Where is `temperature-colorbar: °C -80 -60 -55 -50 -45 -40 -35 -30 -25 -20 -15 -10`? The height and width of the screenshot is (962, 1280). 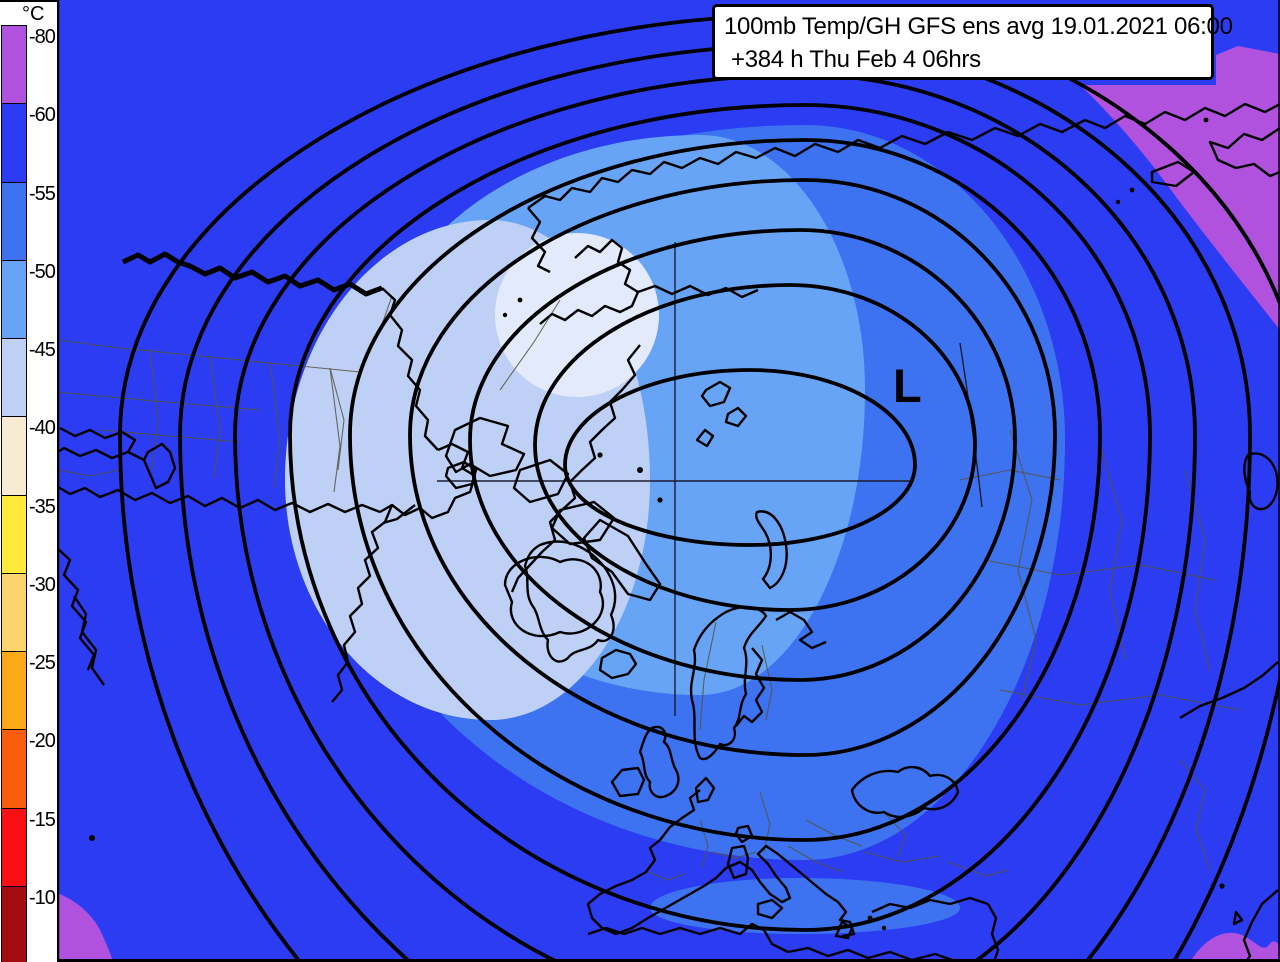
temperature-colorbar: °C -80 -60 -55 -50 -45 -40 -35 -30 -25 -20 -15 -10 is located at coordinates (28, 481).